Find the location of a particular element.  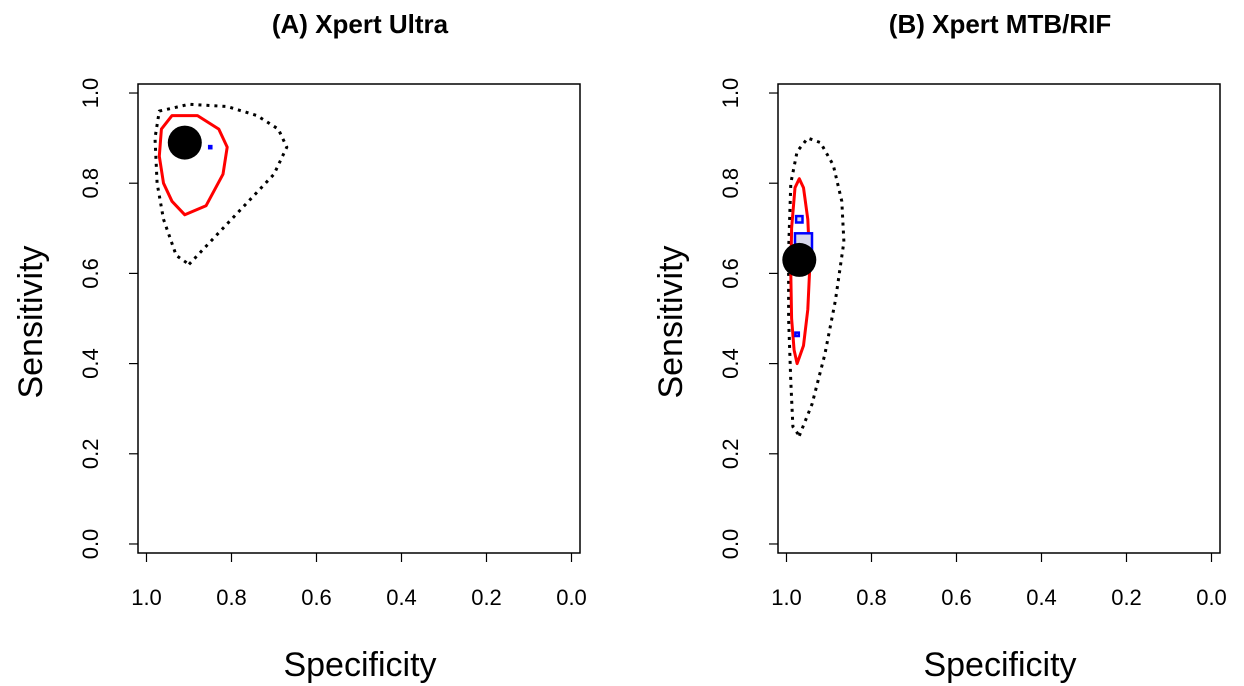

panel-a-y-tick-label: 0.2 is located at coordinates (90, 454).